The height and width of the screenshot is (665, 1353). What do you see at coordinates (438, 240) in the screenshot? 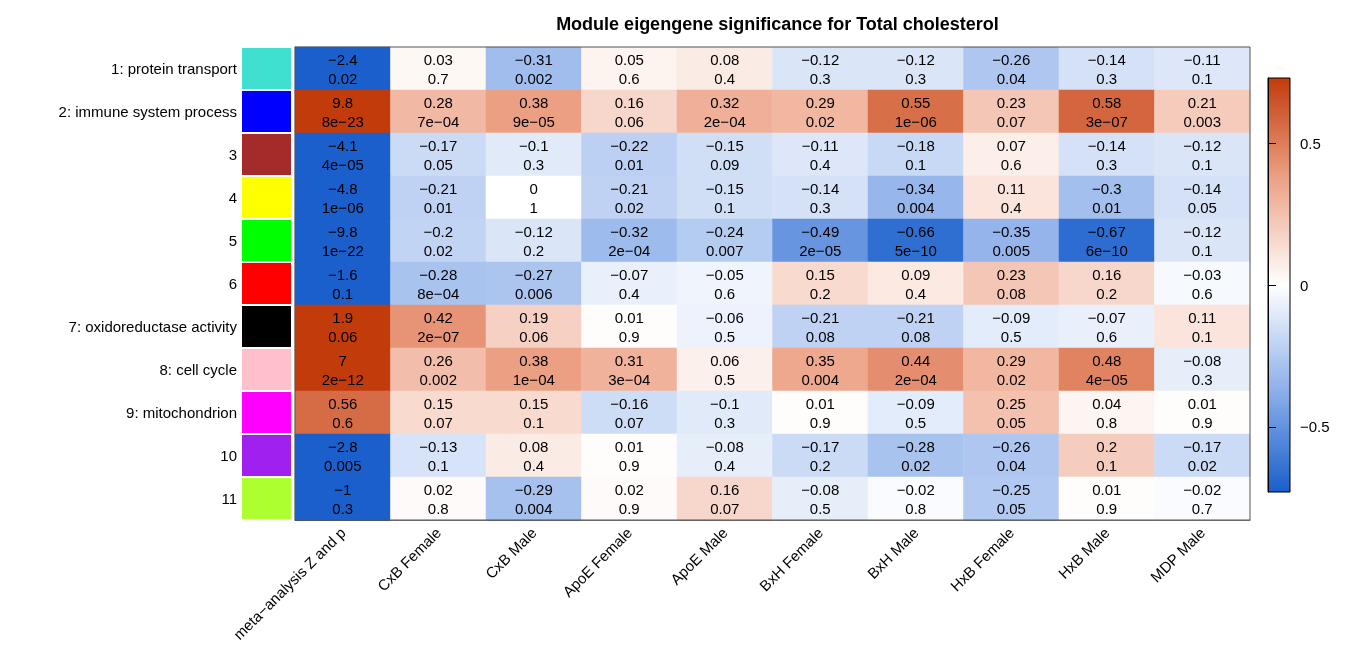
I see `data-label: −0.2 0.02` at bounding box center [438, 240].